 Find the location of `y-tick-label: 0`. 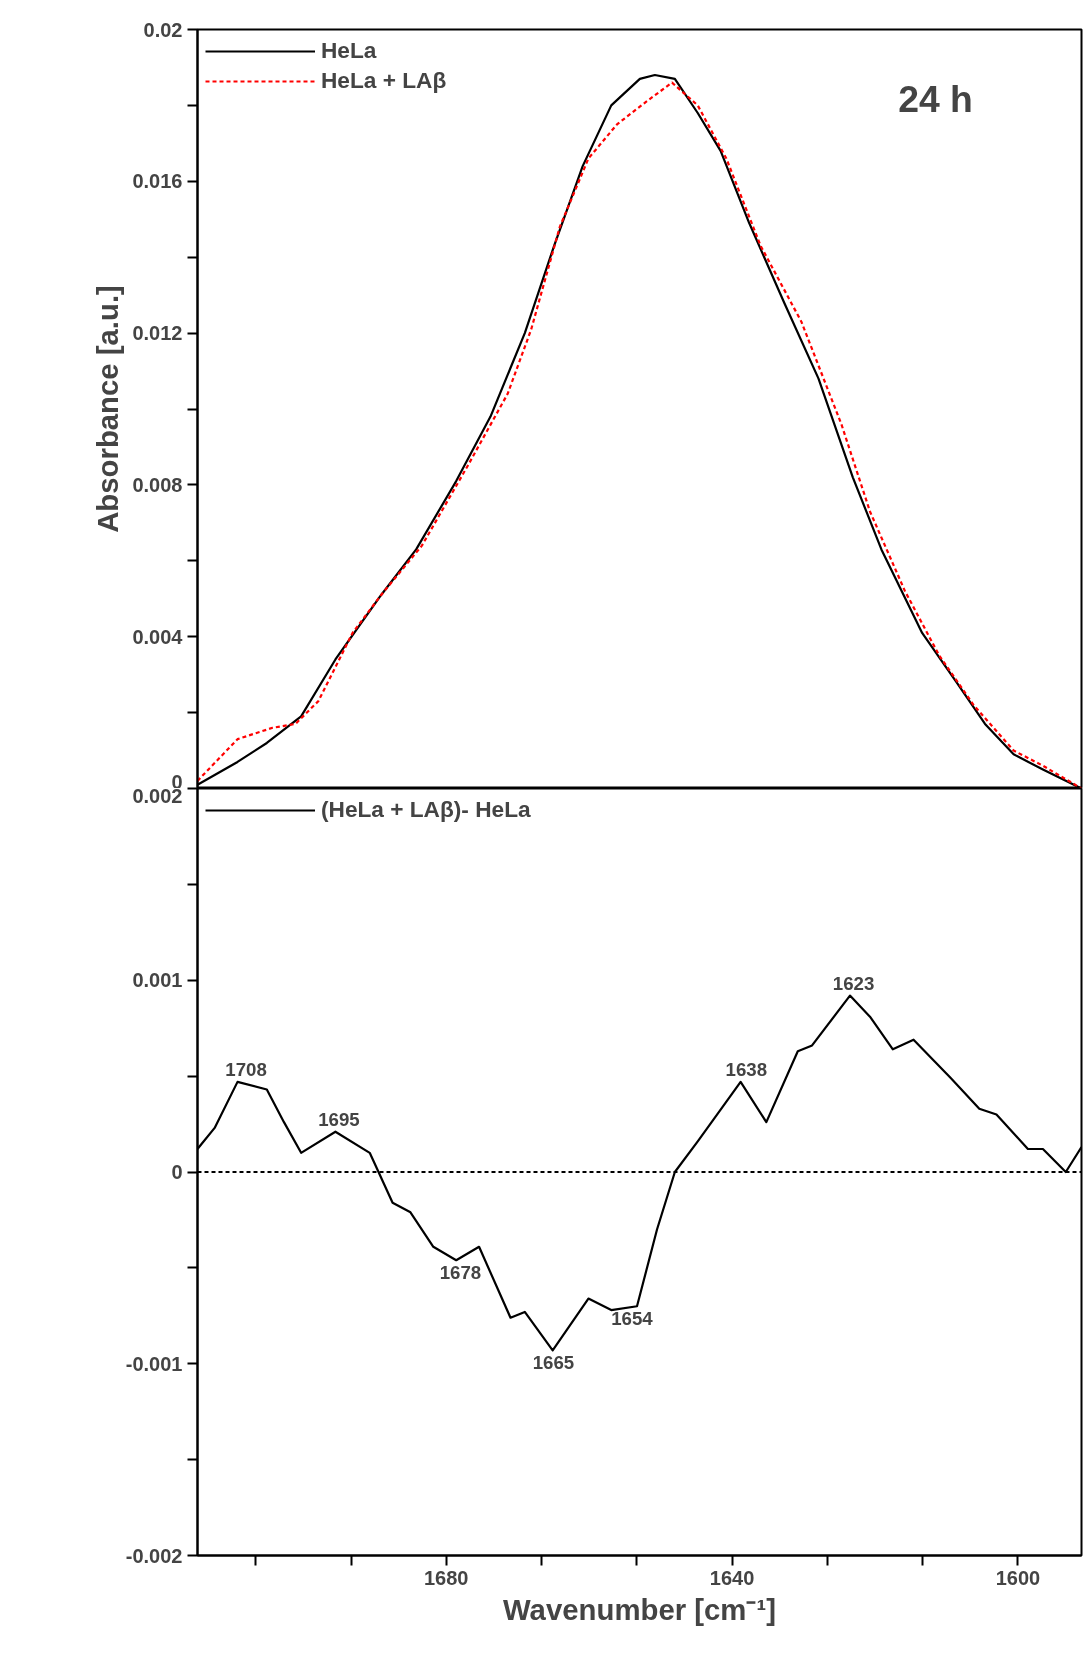

y-tick-label: 0 is located at coordinates (177, 1172).